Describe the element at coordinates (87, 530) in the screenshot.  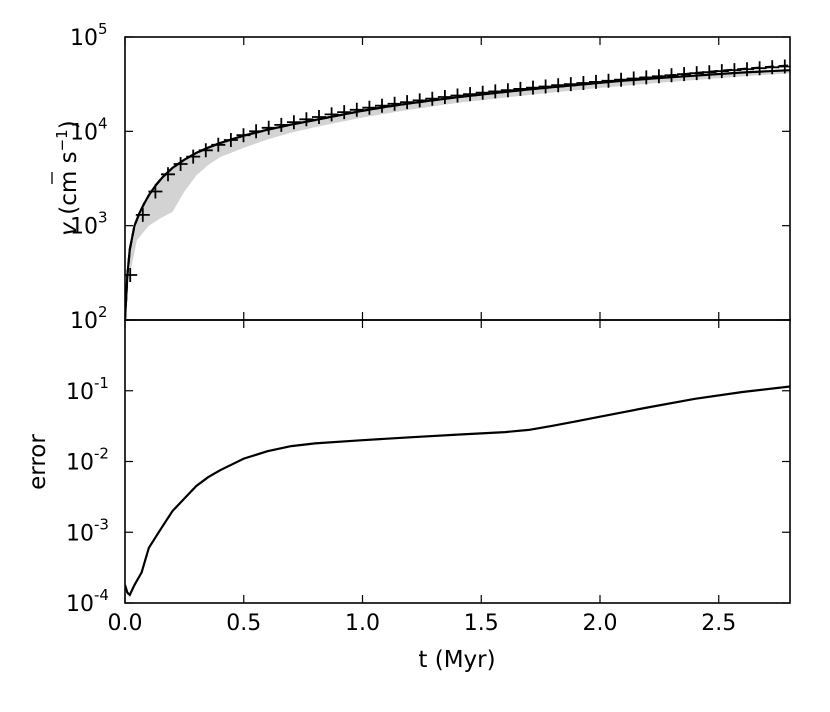
I see `y-tick-label: 10⁻³` at that location.